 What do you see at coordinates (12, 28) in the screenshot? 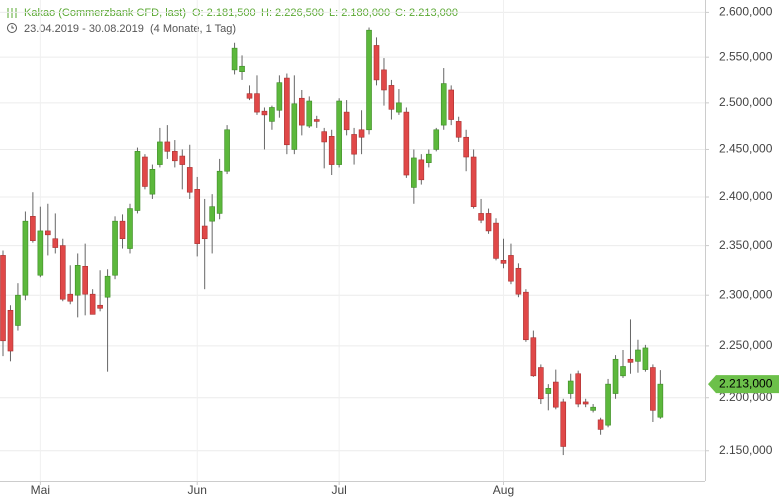
I see `clock-icon` at bounding box center [12, 28].